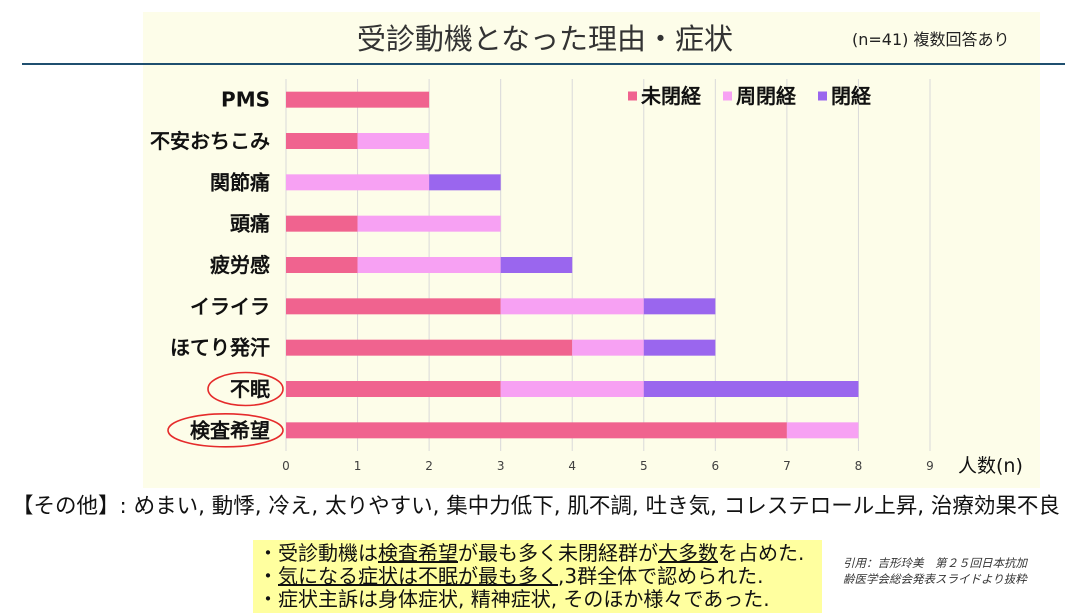 The image size is (1087, 613). Describe the element at coordinates (418, 553) in the screenshot. I see `summary-emphasis: 検査希望` at that location.